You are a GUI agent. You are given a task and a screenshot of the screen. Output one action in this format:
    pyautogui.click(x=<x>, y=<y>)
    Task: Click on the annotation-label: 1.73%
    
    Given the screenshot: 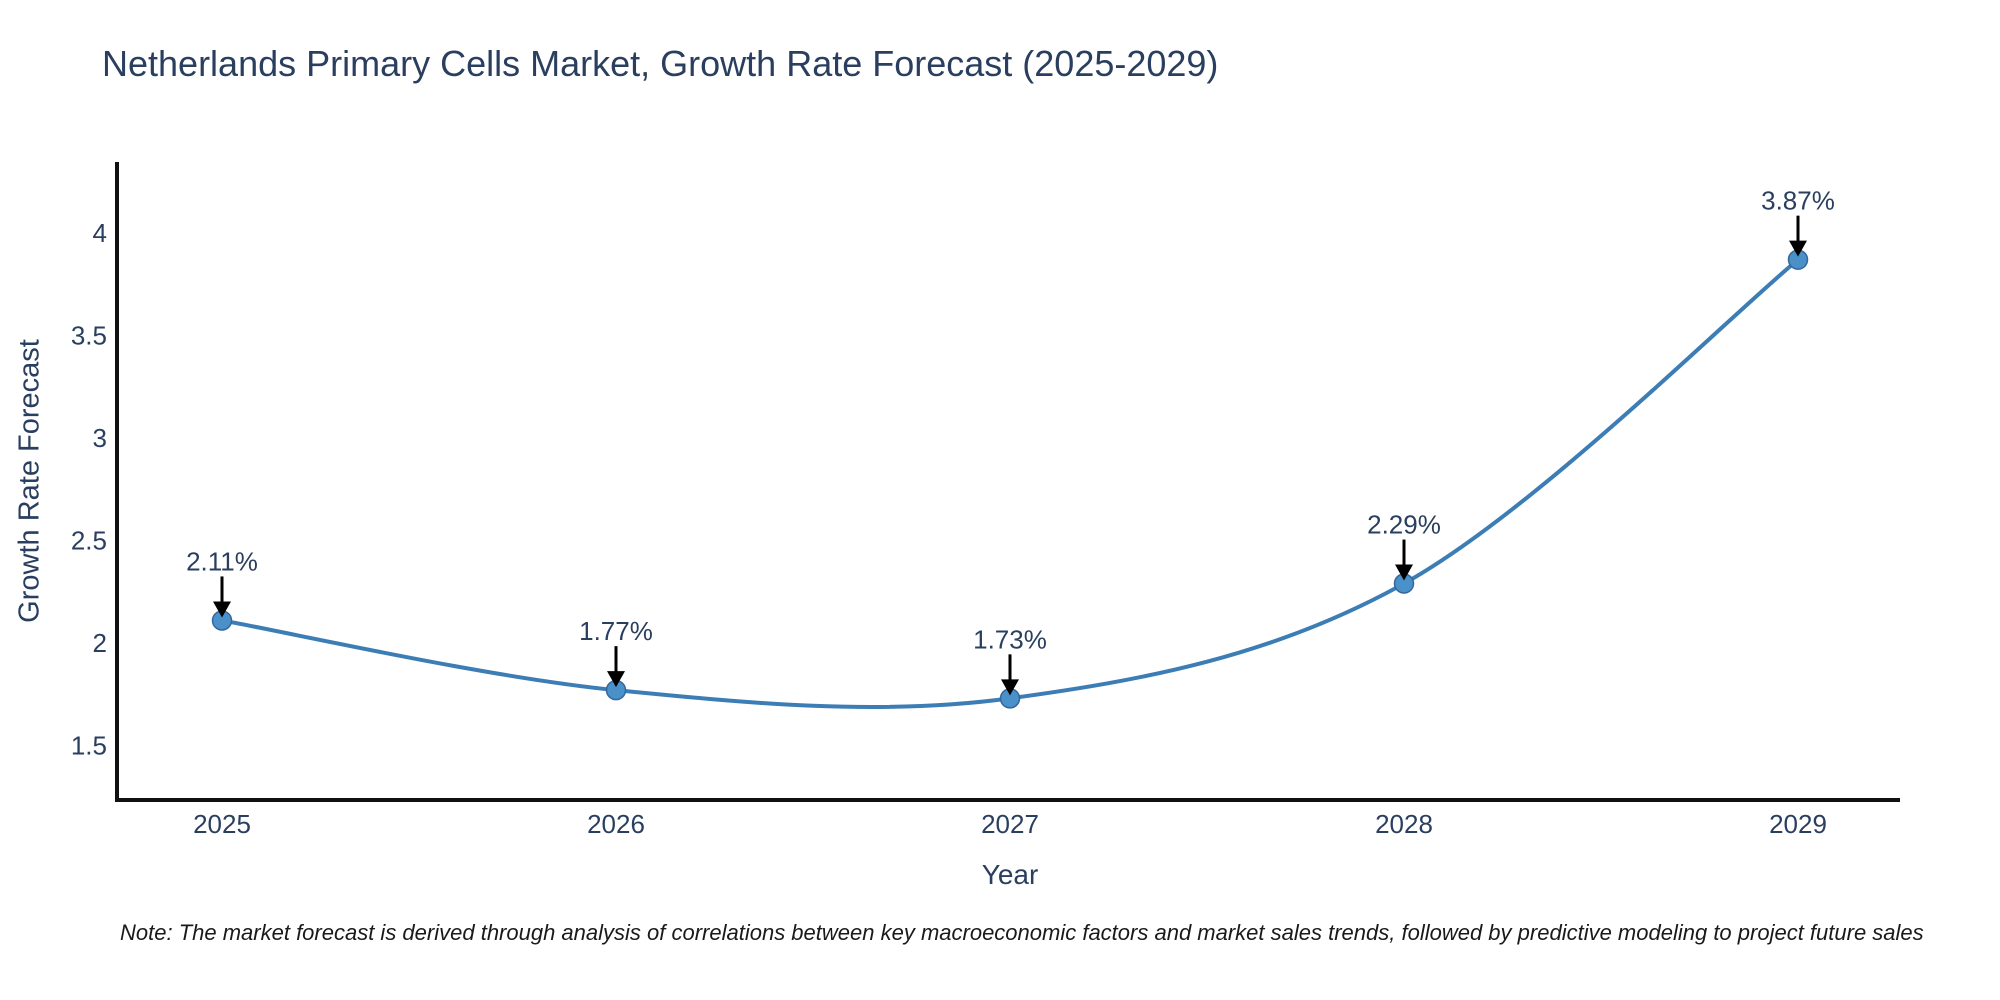 What is the action you would take?
    pyautogui.click(x=1010, y=639)
    